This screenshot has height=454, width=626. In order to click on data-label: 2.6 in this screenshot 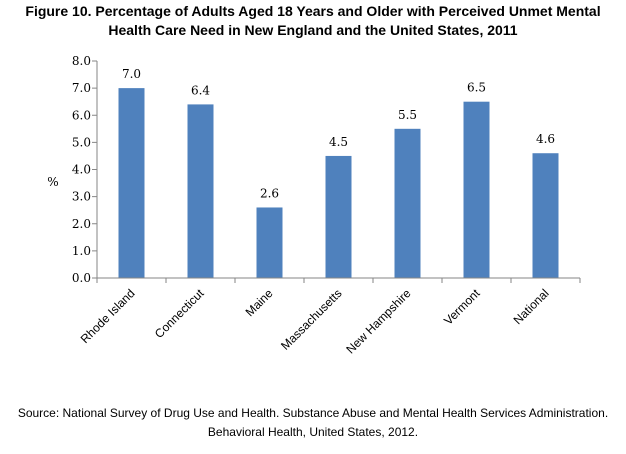, I will do `click(269, 193)`.